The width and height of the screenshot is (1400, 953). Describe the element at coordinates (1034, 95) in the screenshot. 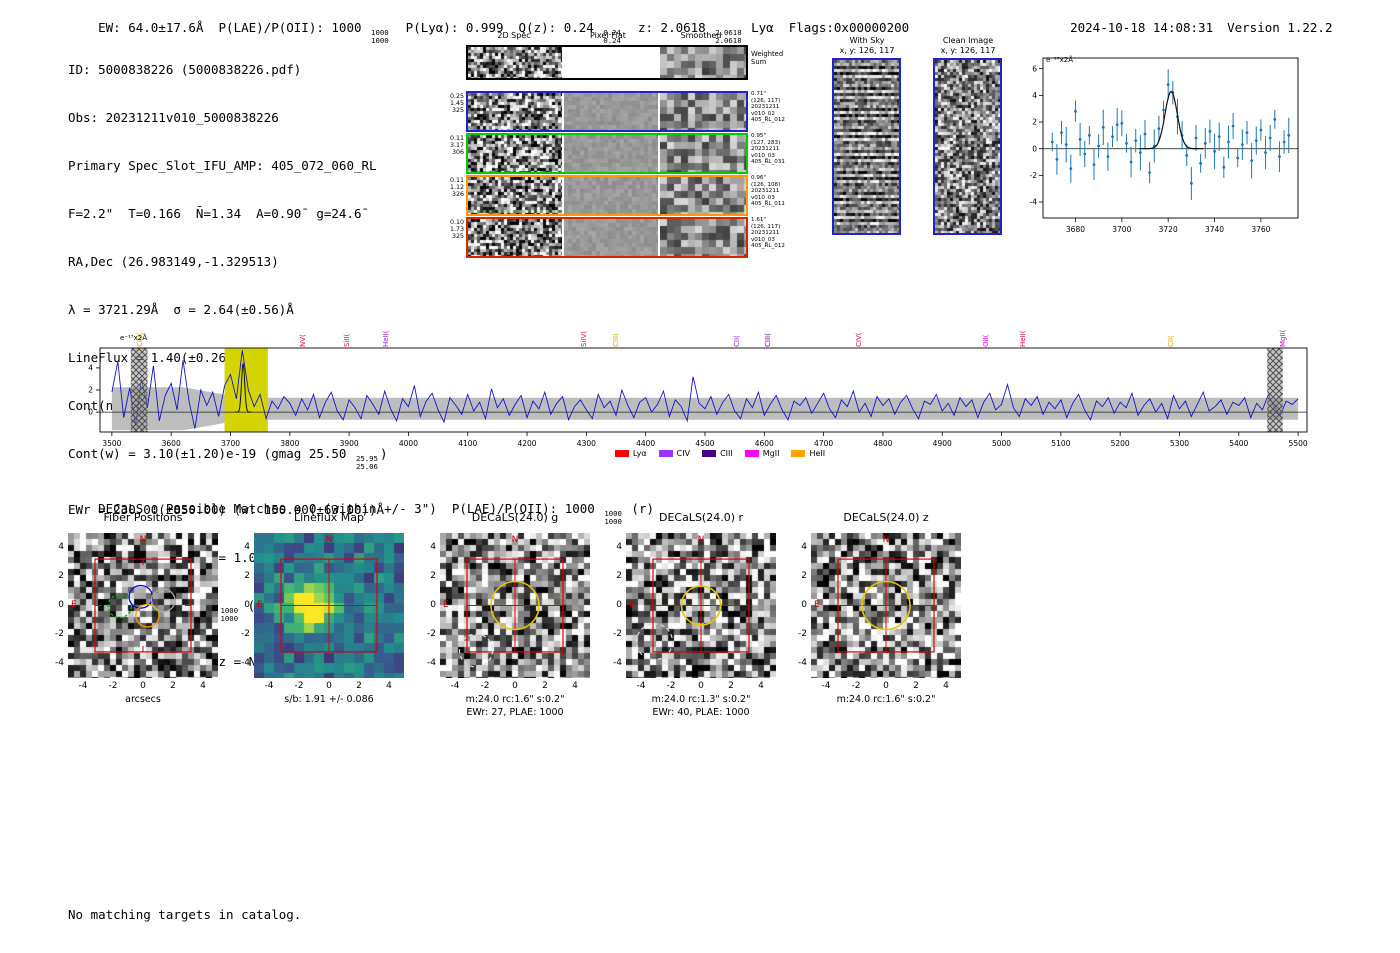

I see `tick-label: 4` at that location.